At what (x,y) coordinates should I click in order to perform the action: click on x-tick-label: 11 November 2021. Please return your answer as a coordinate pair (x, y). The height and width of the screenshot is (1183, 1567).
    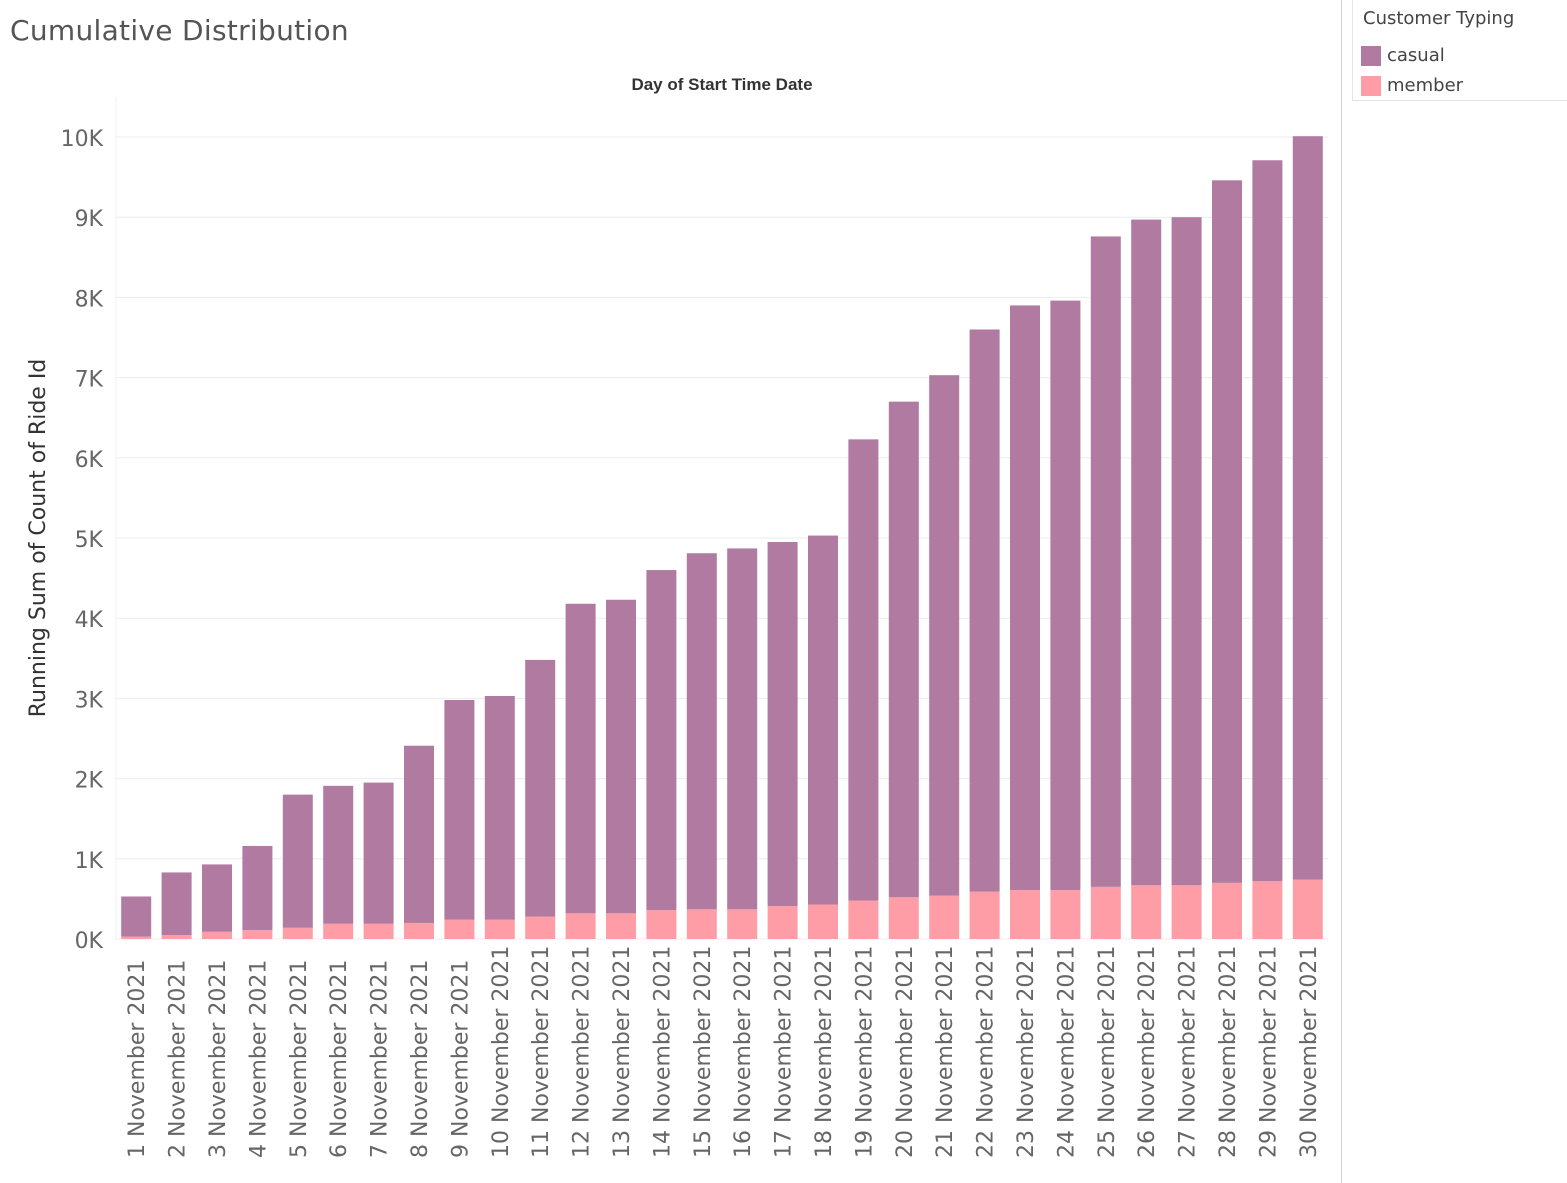
    Looking at the image, I should click on (541, 1052).